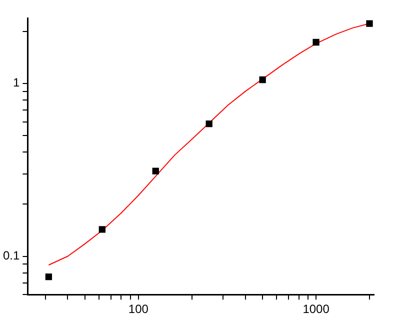 Image resolution: width=400 pixels, height=320 pixels. I want to click on y-tick-label: 0.1, so click(11, 255).